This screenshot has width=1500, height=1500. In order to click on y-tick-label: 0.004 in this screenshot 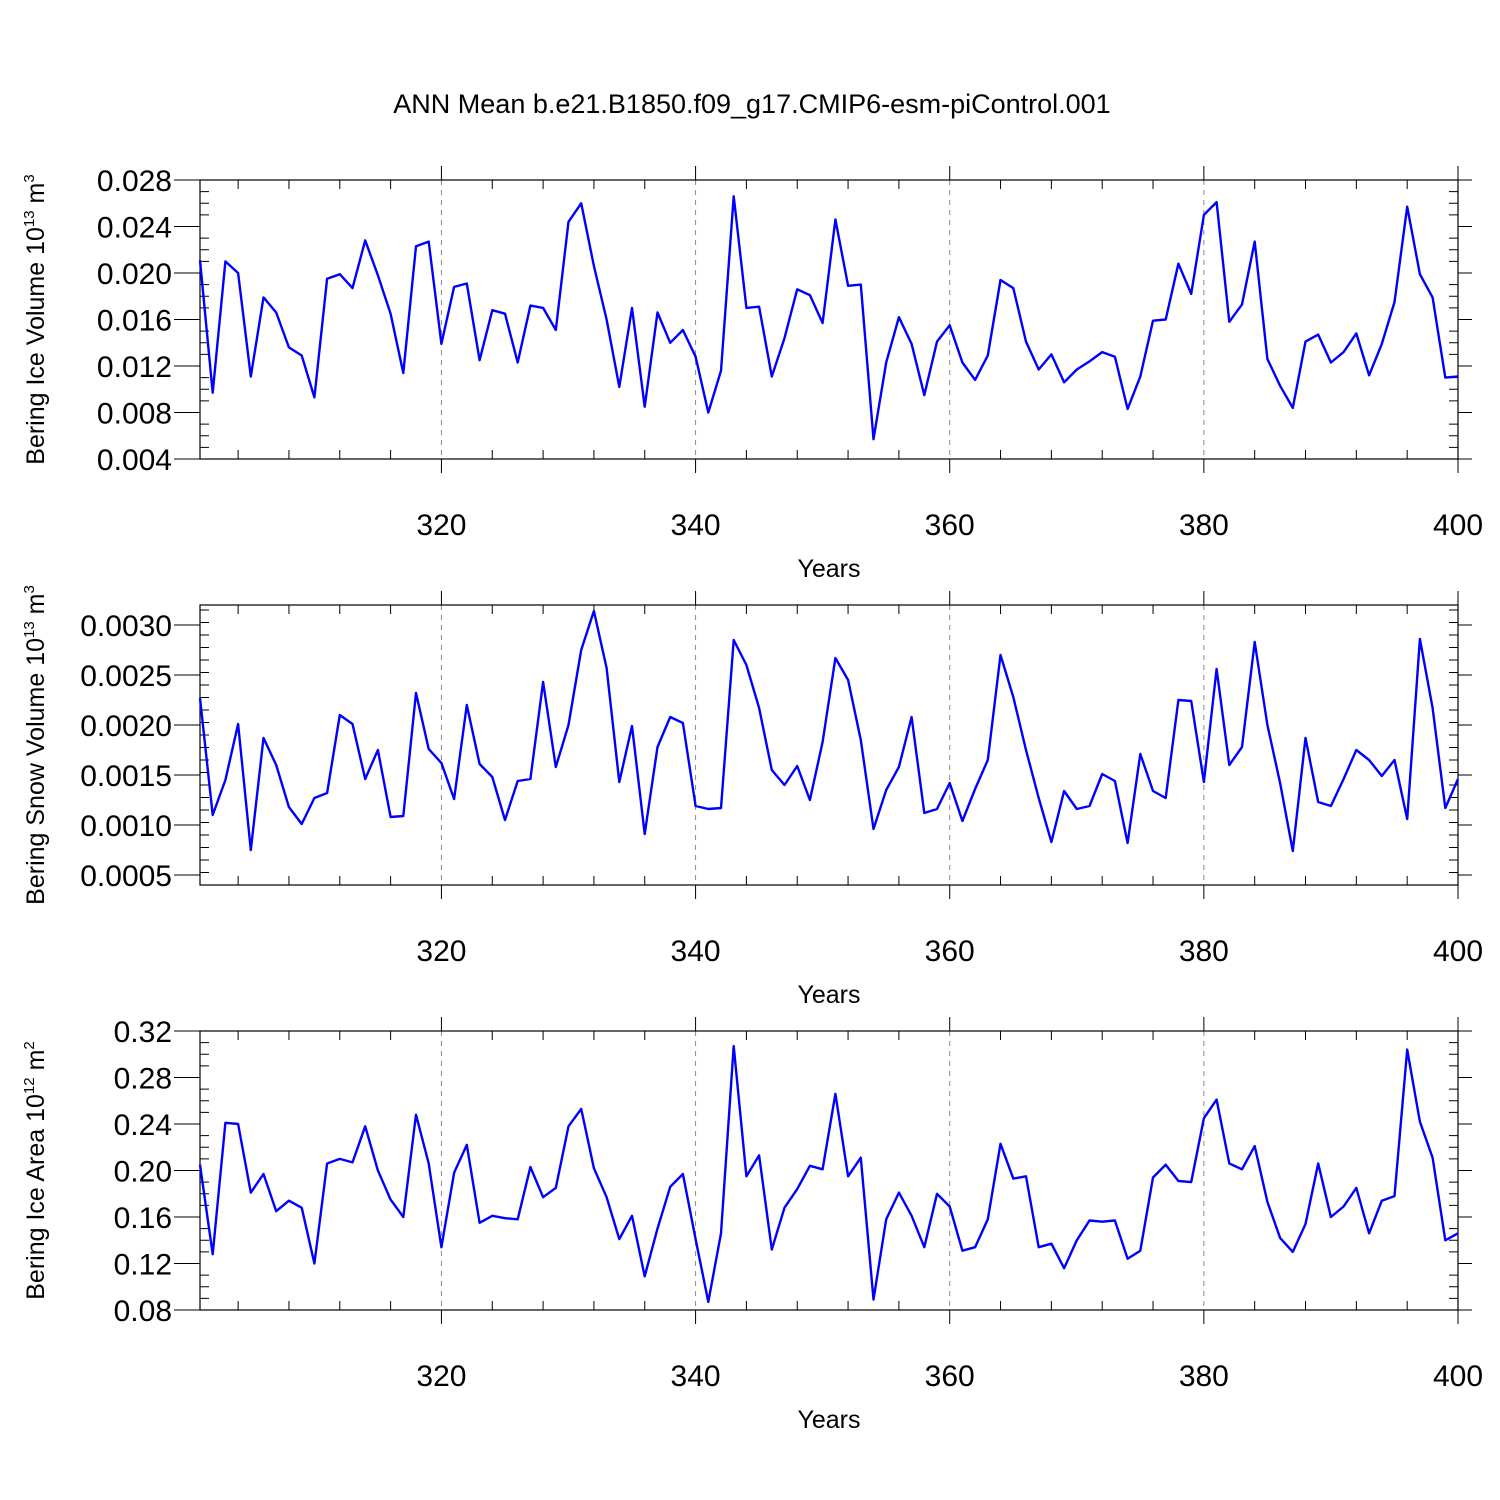, I will do `click(134, 460)`.